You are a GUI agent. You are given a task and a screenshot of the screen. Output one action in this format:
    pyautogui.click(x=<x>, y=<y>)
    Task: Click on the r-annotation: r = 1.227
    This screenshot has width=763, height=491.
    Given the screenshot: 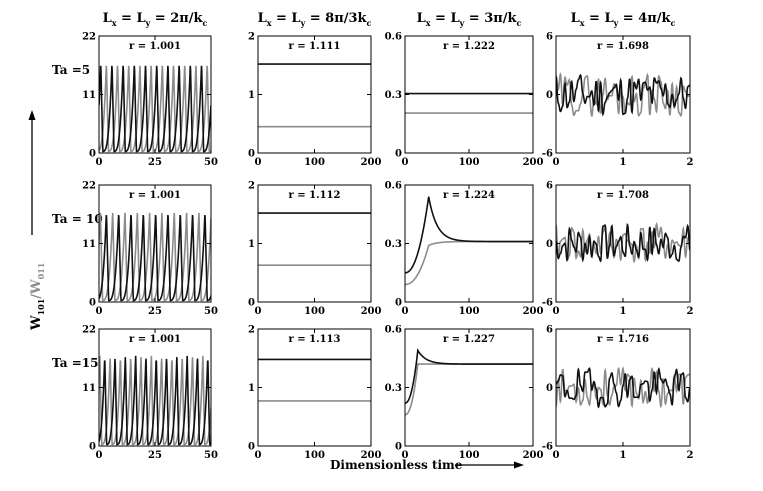 What is the action you would take?
    pyautogui.click(x=469, y=339)
    